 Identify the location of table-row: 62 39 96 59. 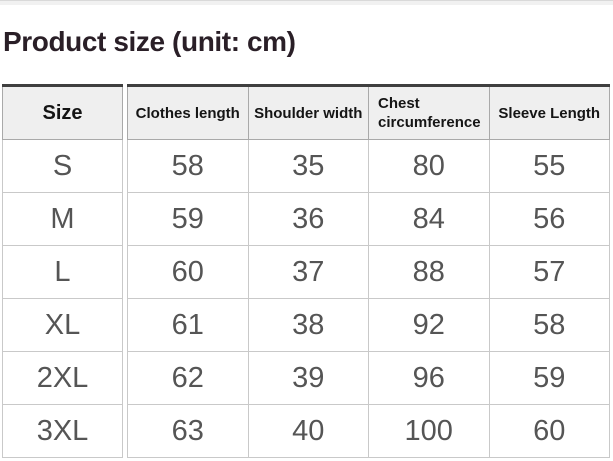
(368, 378).